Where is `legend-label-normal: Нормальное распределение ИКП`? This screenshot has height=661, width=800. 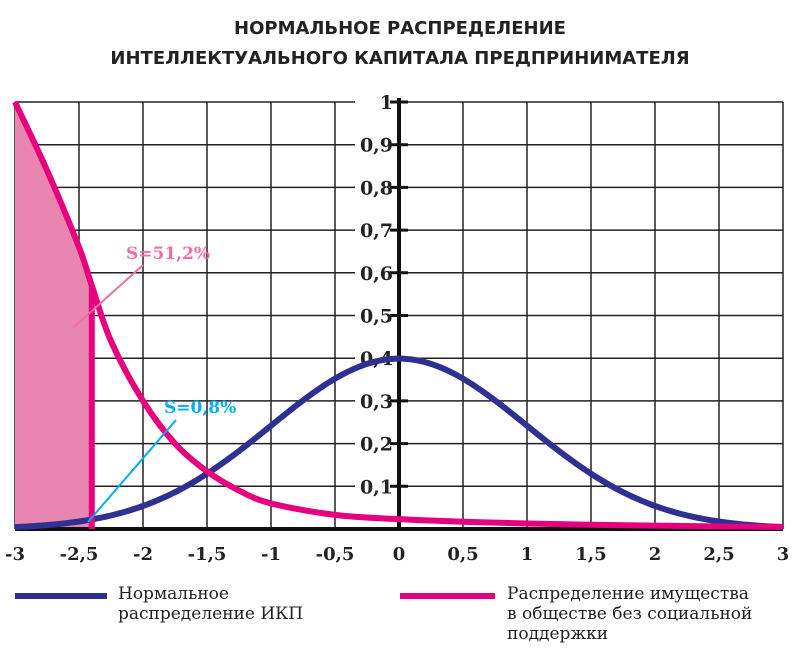 legend-label-normal: Нормальное распределение ИКП is located at coordinates (210, 604).